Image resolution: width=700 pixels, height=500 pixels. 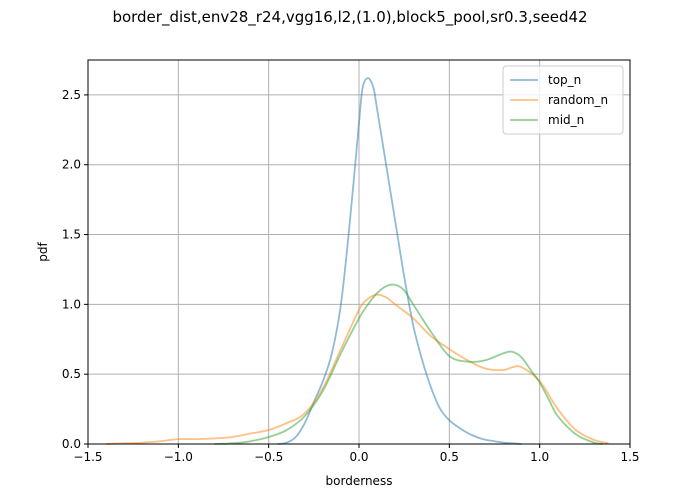 What do you see at coordinates (71, 304) in the screenshot?
I see `y-tick-label: 1.0` at bounding box center [71, 304].